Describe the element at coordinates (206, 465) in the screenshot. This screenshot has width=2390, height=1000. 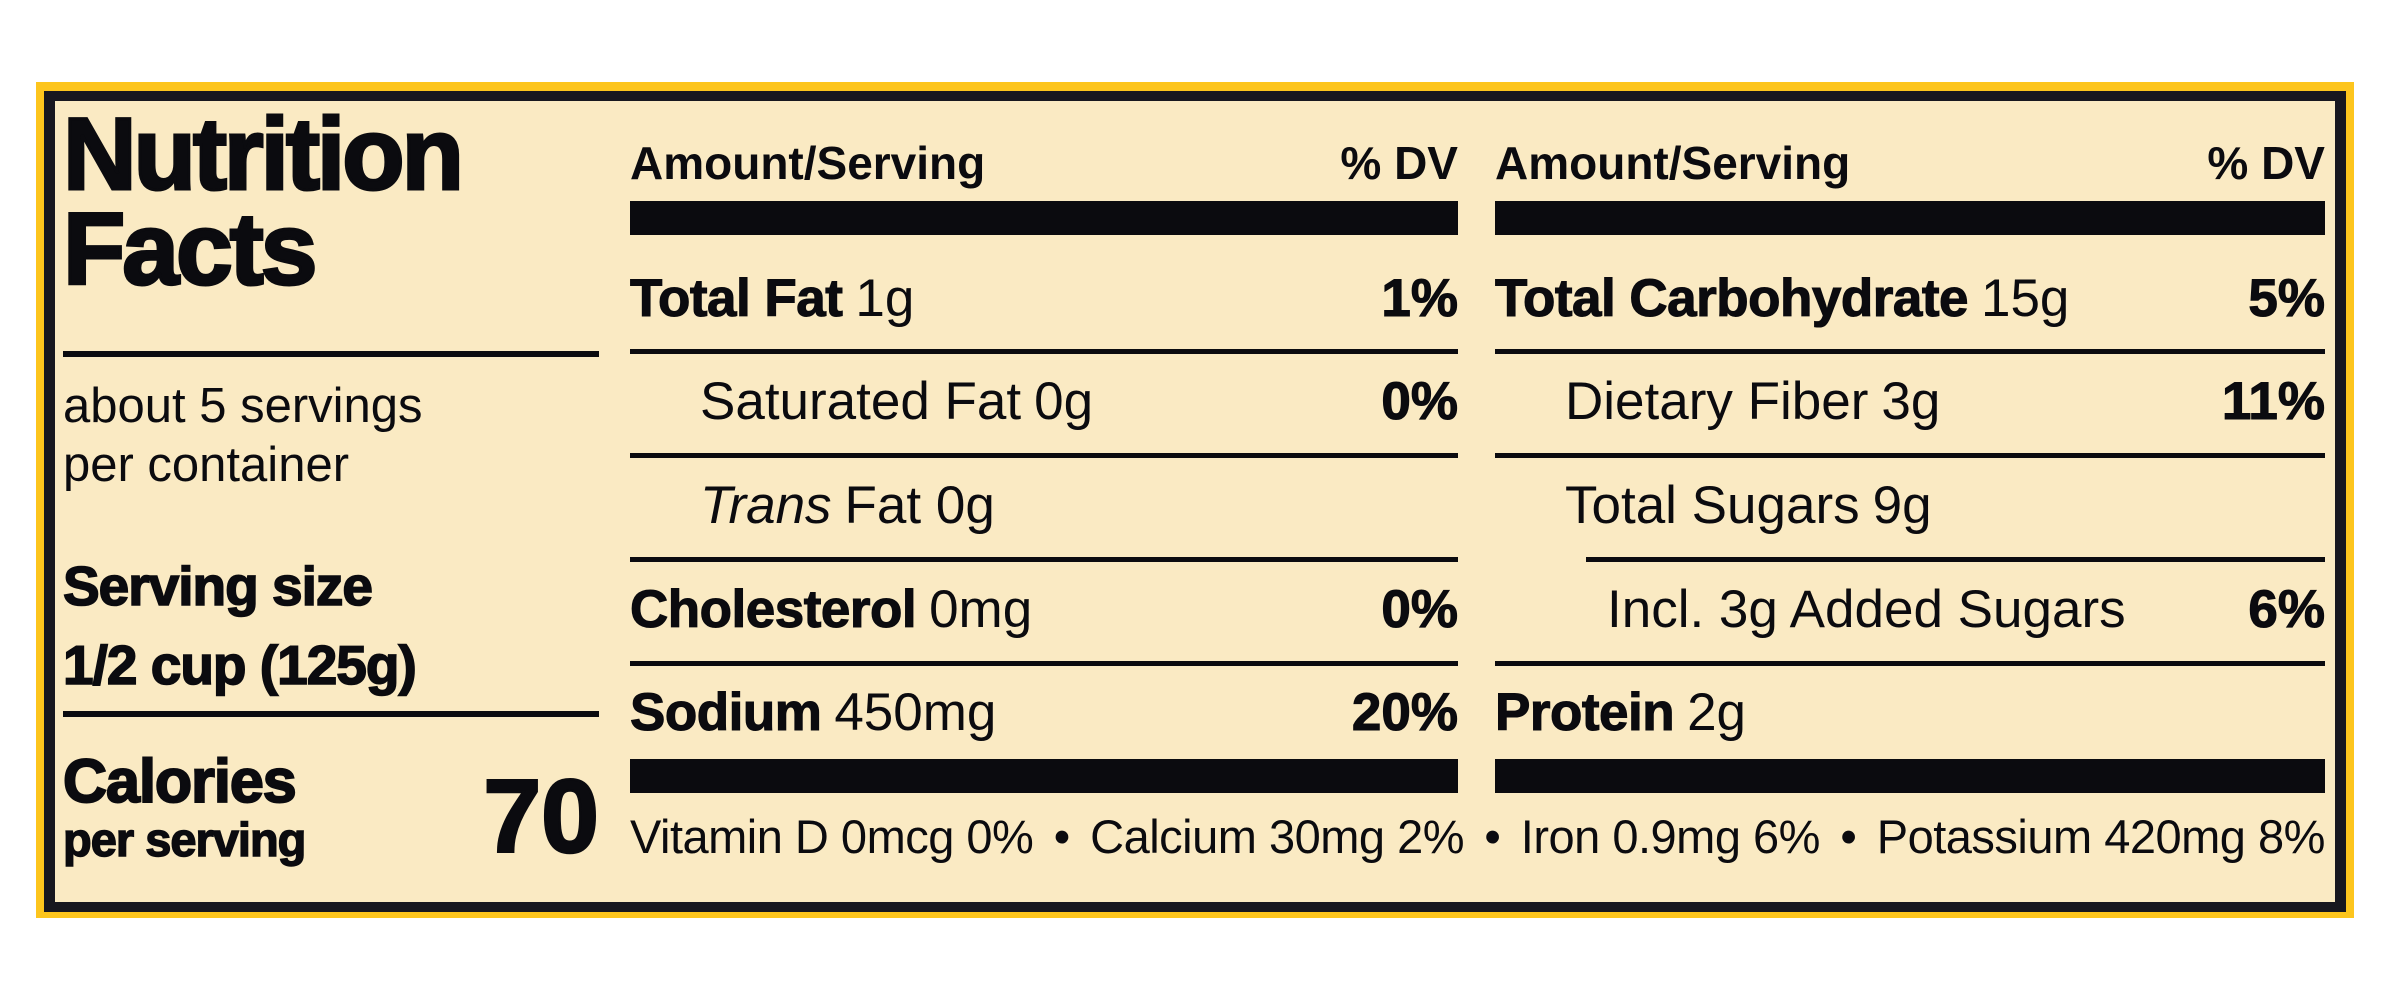
I see `servings-line2: per container` at that location.